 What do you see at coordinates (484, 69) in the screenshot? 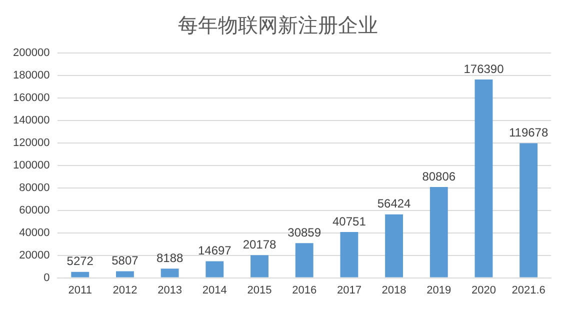
I see `data-label: 176390` at bounding box center [484, 69].